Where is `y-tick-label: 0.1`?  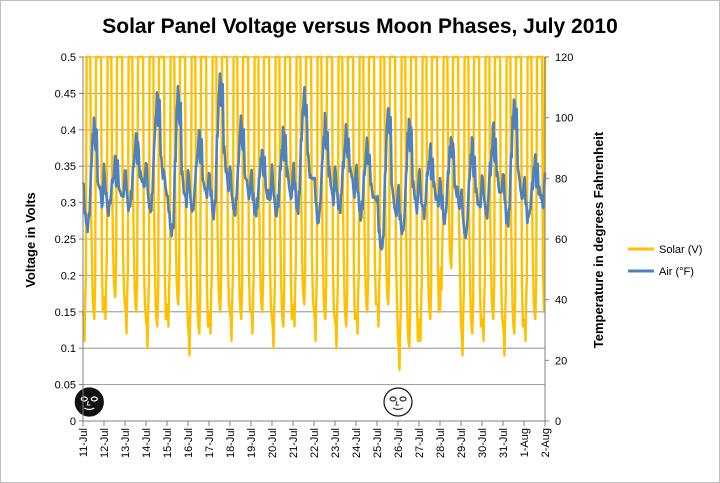
y-tick-label: 0.1 is located at coordinates (68, 349).